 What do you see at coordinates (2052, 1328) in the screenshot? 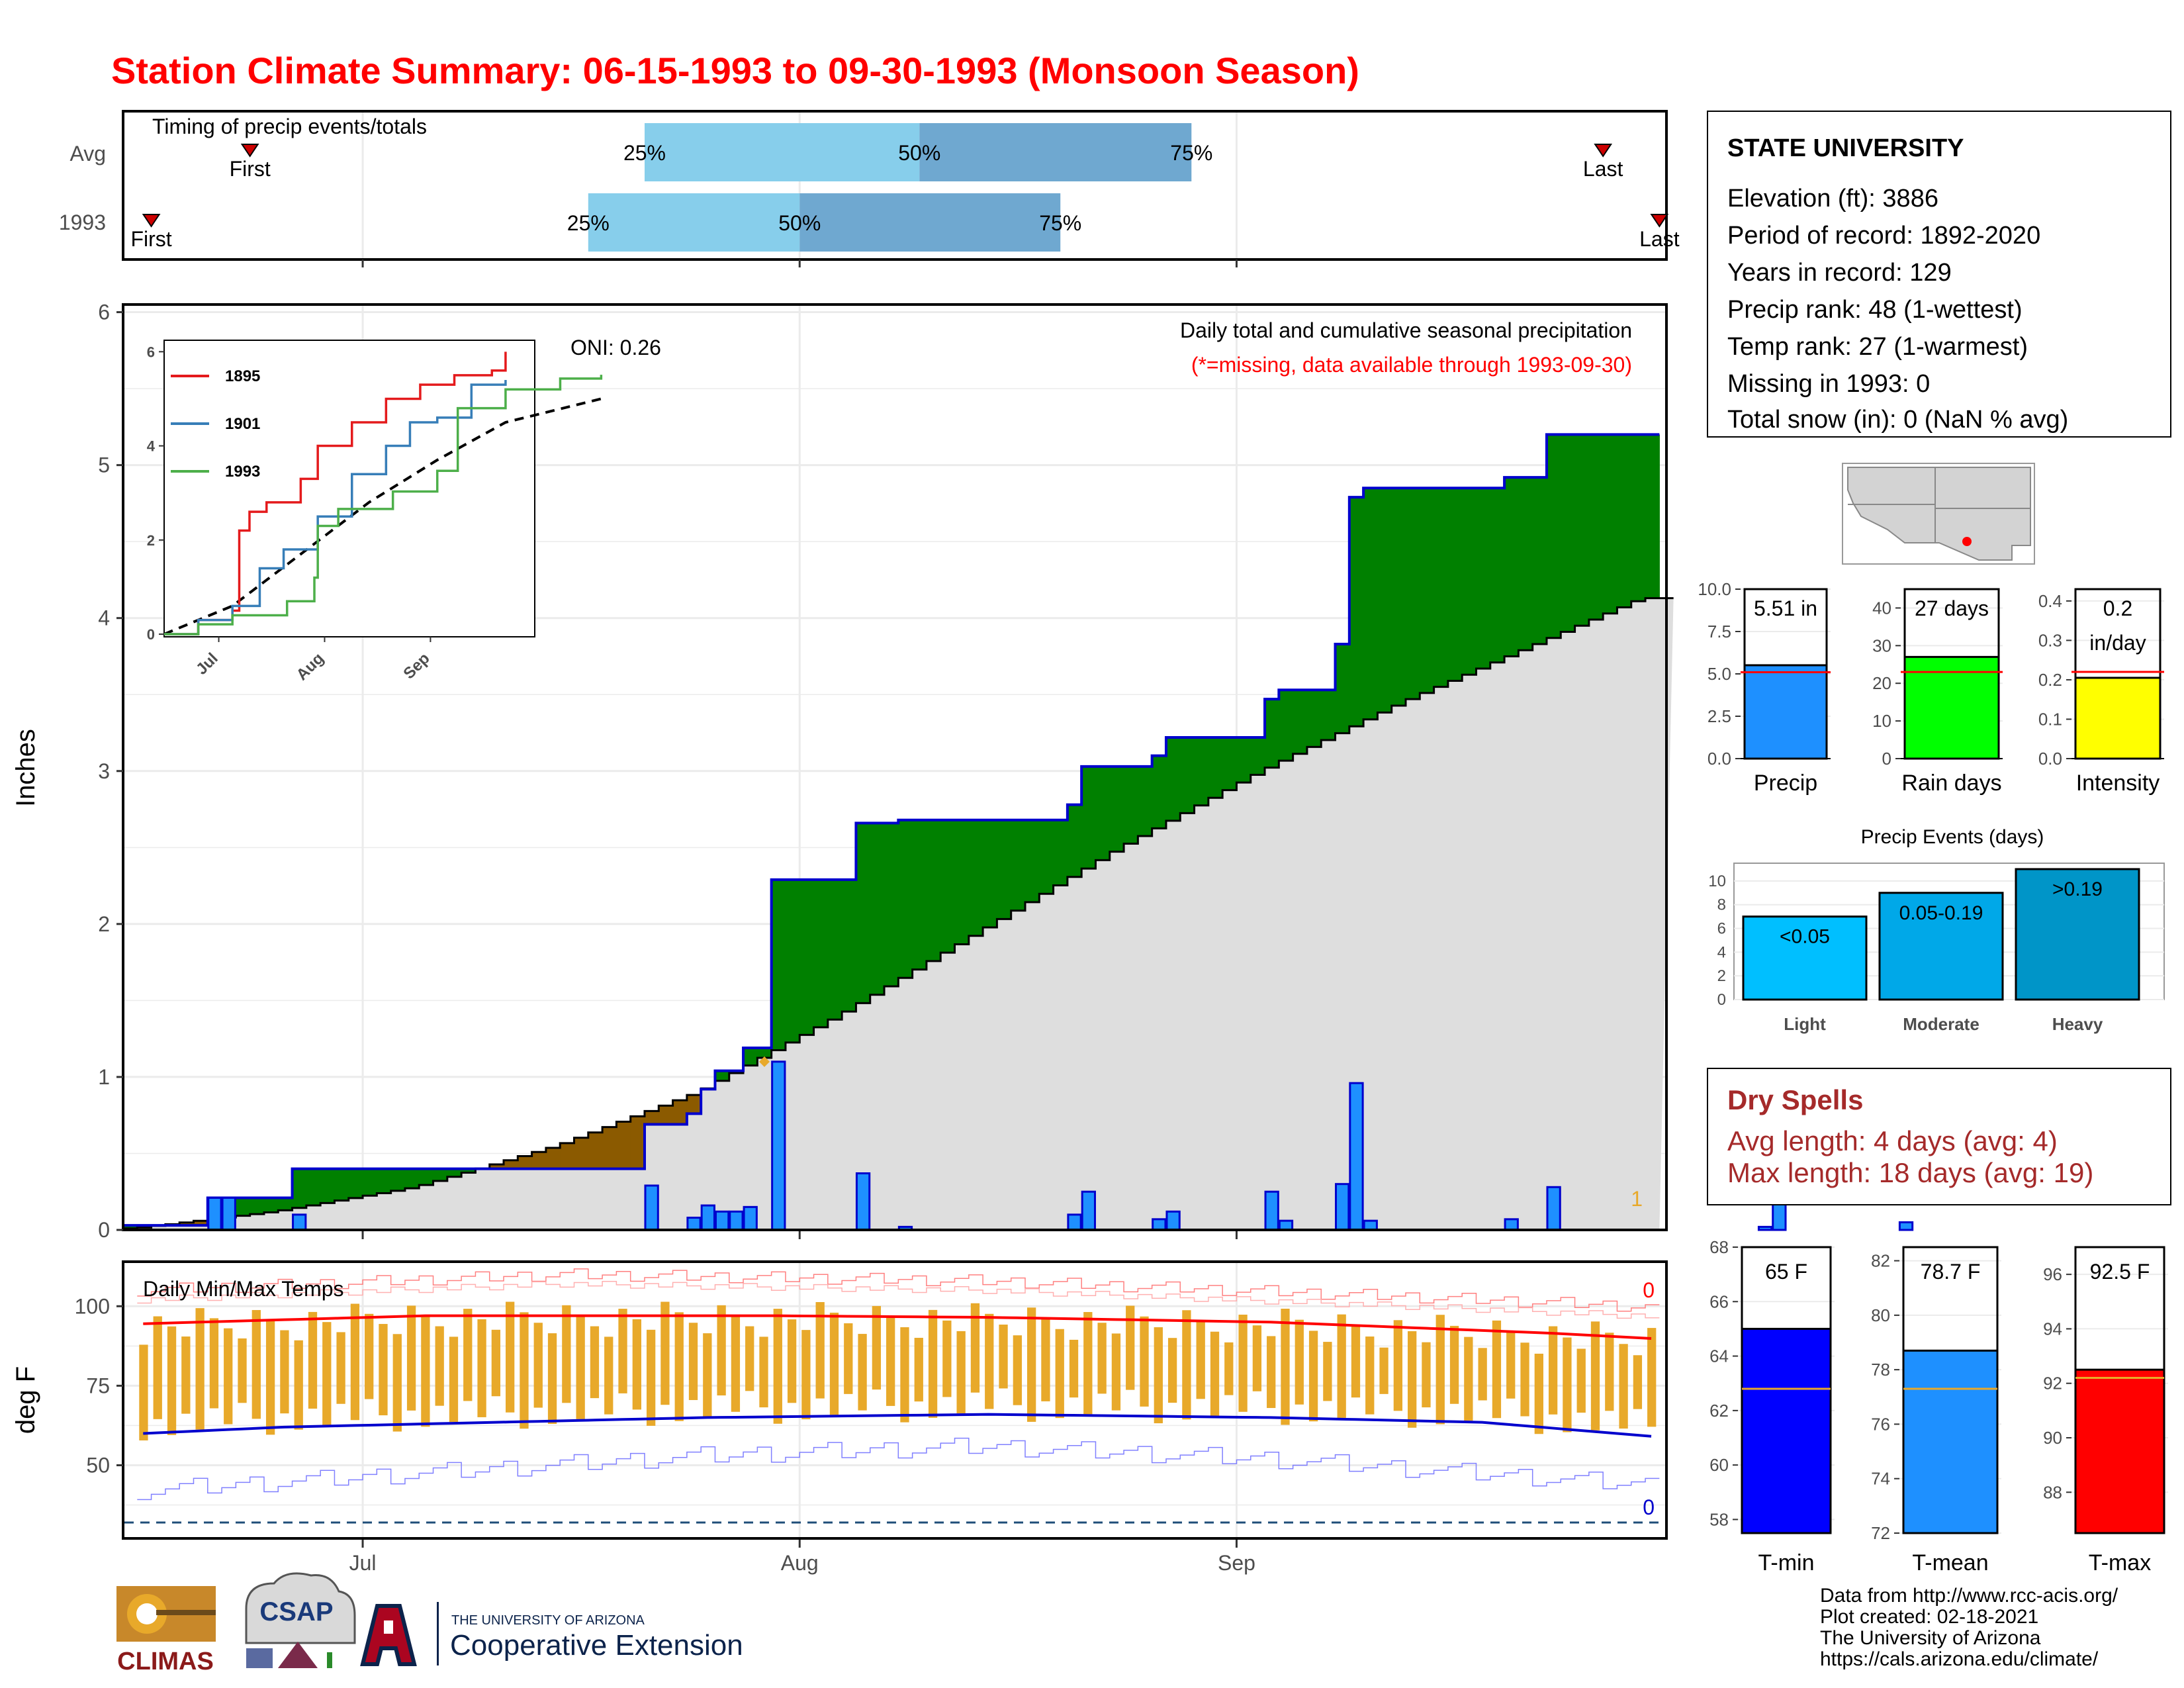
I see `temp-bar-tick-label: 94` at bounding box center [2052, 1328].